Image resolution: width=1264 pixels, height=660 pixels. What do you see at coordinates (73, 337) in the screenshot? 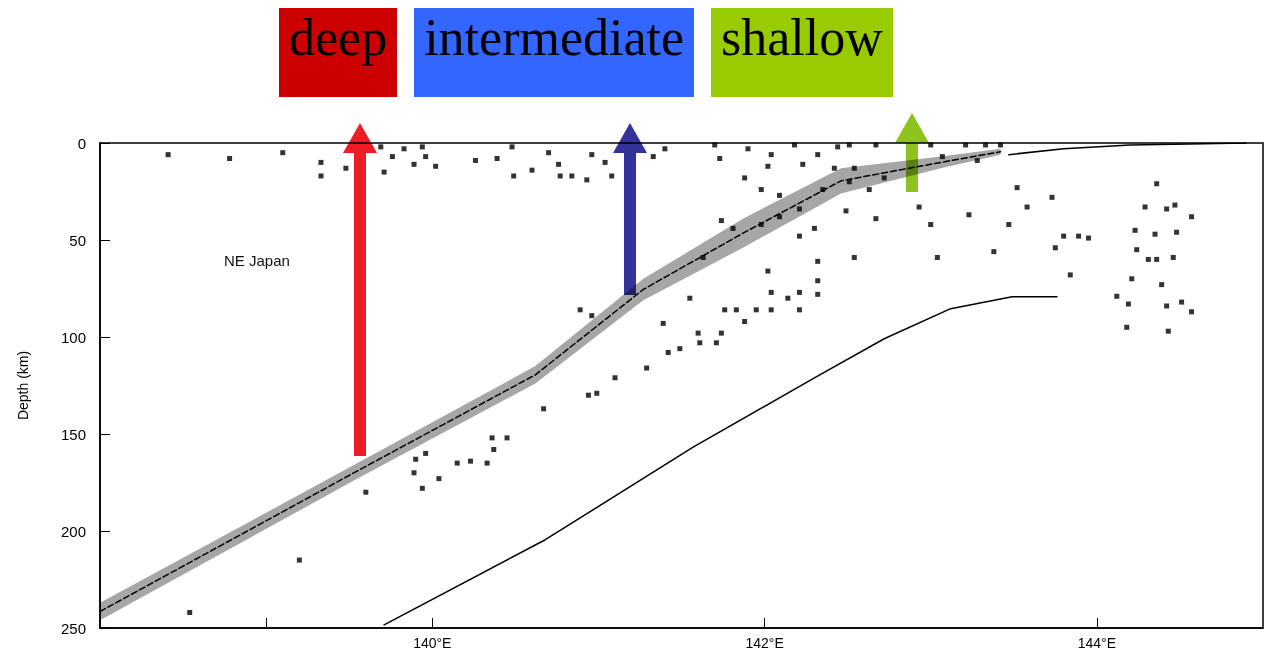
I see `y-tick-label: 100` at bounding box center [73, 337].